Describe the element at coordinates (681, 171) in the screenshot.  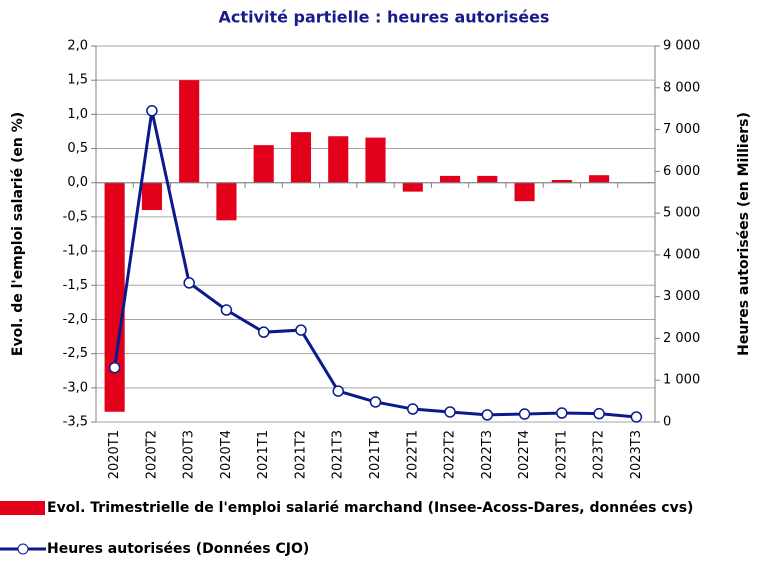
I see `y2-tick-label: 6 000` at that location.